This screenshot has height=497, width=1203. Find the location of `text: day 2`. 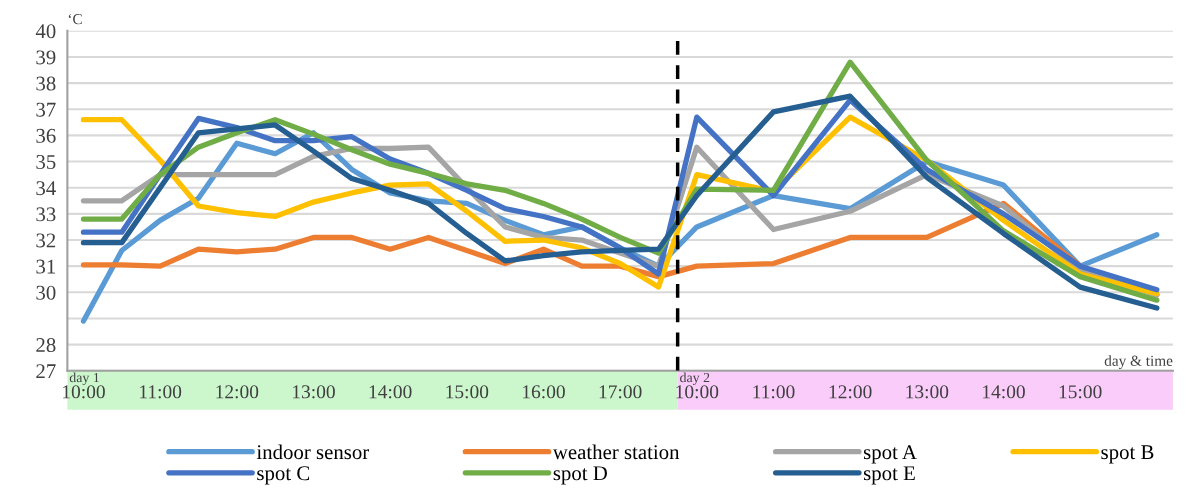

text: day 2 is located at coordinates (695, 379).